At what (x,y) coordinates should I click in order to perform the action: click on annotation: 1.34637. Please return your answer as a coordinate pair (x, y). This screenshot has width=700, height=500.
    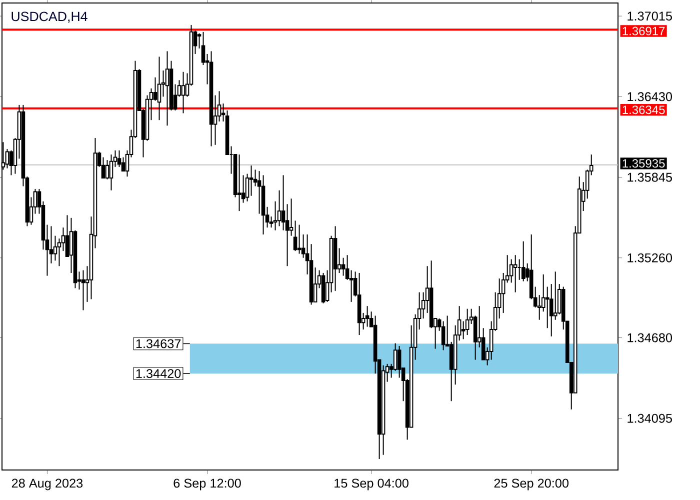
    Looking at the image, I should click on (158, 343).